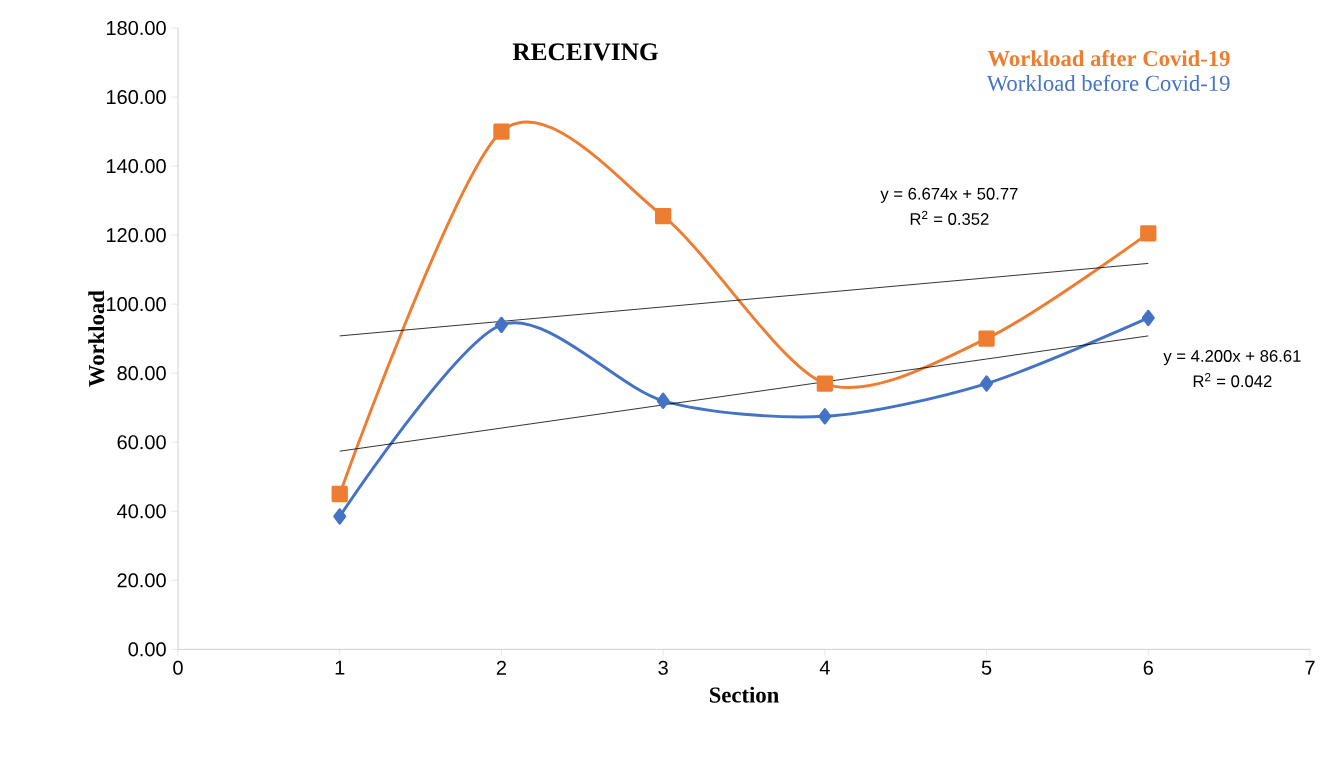  What do you see at coordinates (1108, 58) in the screenshot?
I see `text: Workload after Covid-19` at bounding box center [1108, 58].